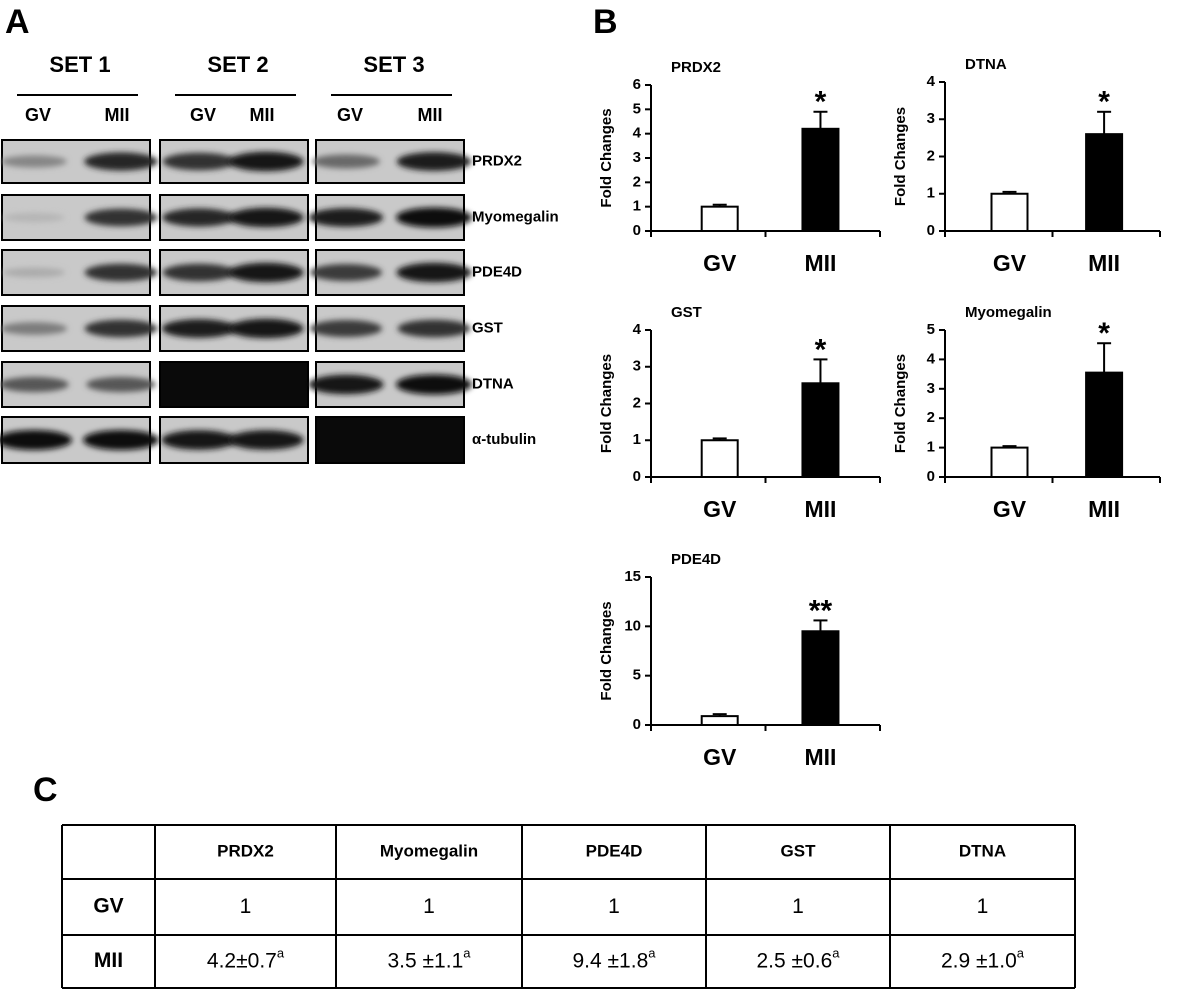  What do you see at coordinates (79, 64) in the screenshot?
I see `set-title: SET 1` at bounding box center [79, 64].